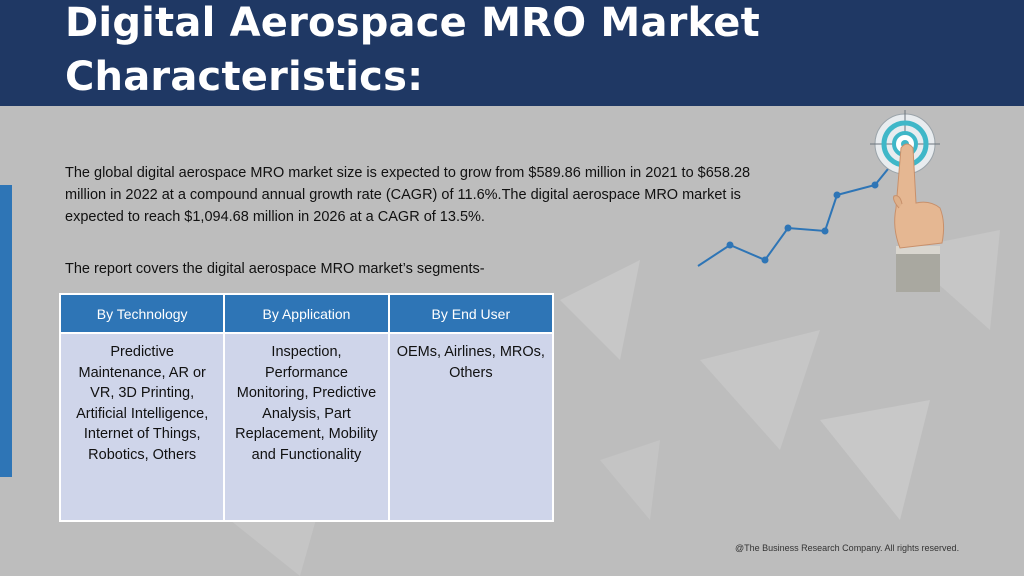  What do you see at coordinates (6, 331) in the screenshot?
I see `left-accent-bar` at bounding box center [6, 331].